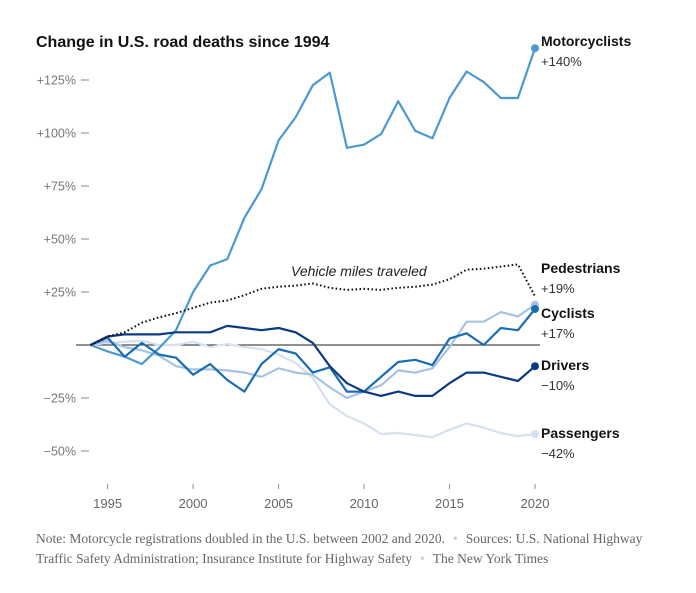  I want to click on series-label-passengers: Passengers, so click(580, 433).